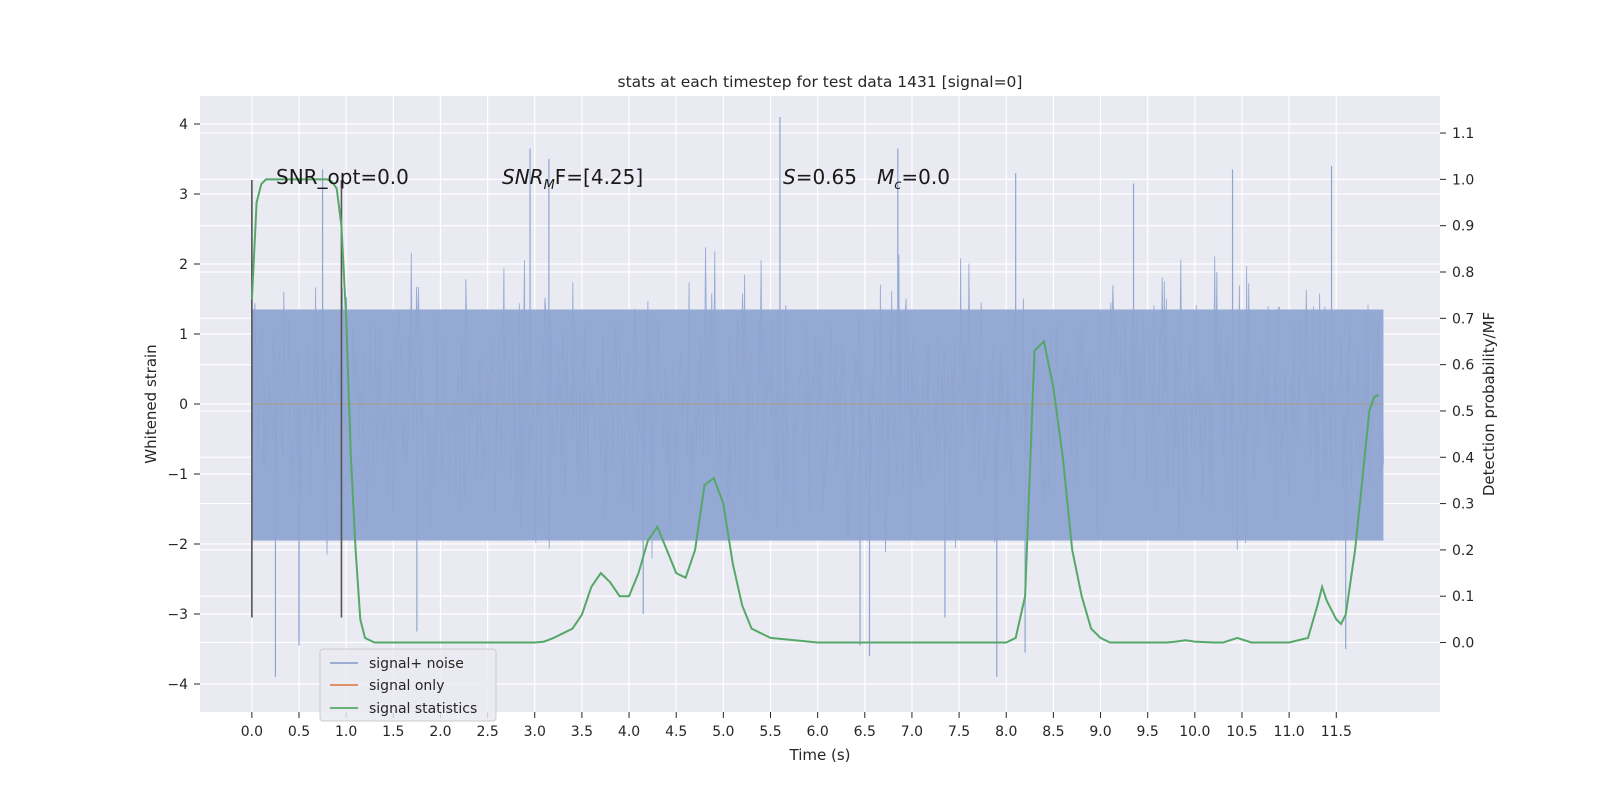  Describe the element at coordinates (629, 732) in the screenshot. I see `x-tick-label: 4.0` at that location.